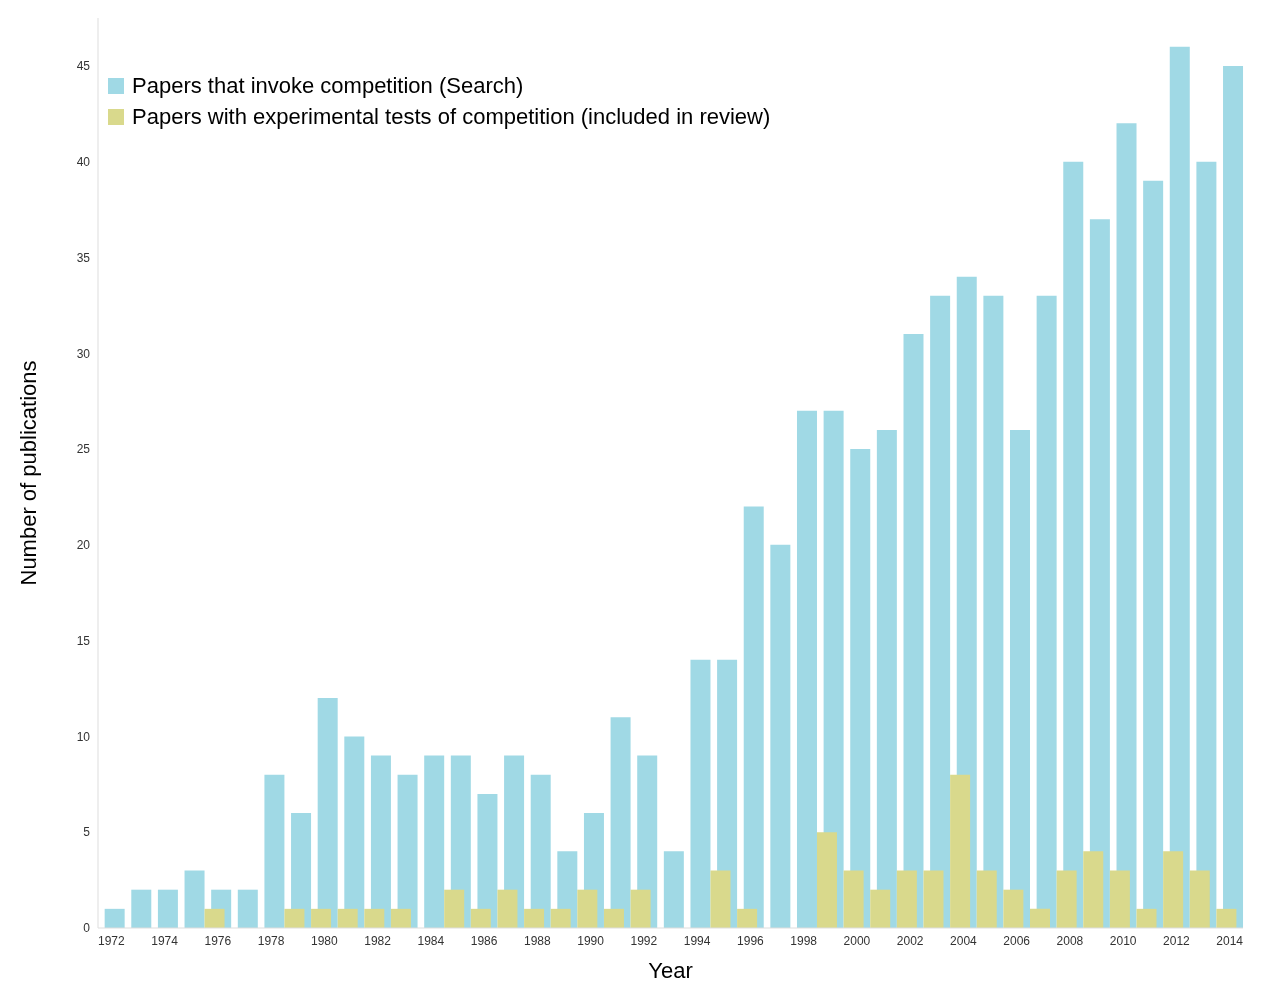  Describe the element at coordinates (87, 832) in the screenshot. I see `y-tick-label: 5` at that location.